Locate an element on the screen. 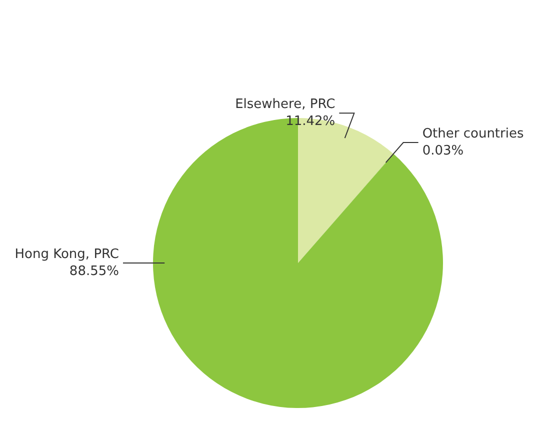 The height and width of the screenshot is (421, 559). slice-label: Other countries is located at coordinates (473, 134).